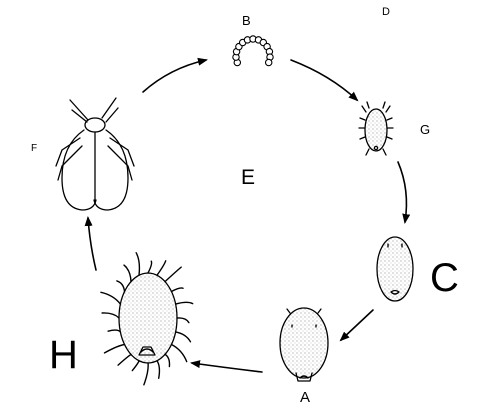 This screenshot has height=419, width=487. What do you see at coordinates (147, 319) in the screenshot?
I see `female-adult-illustration` at bounding box center [147, 319].